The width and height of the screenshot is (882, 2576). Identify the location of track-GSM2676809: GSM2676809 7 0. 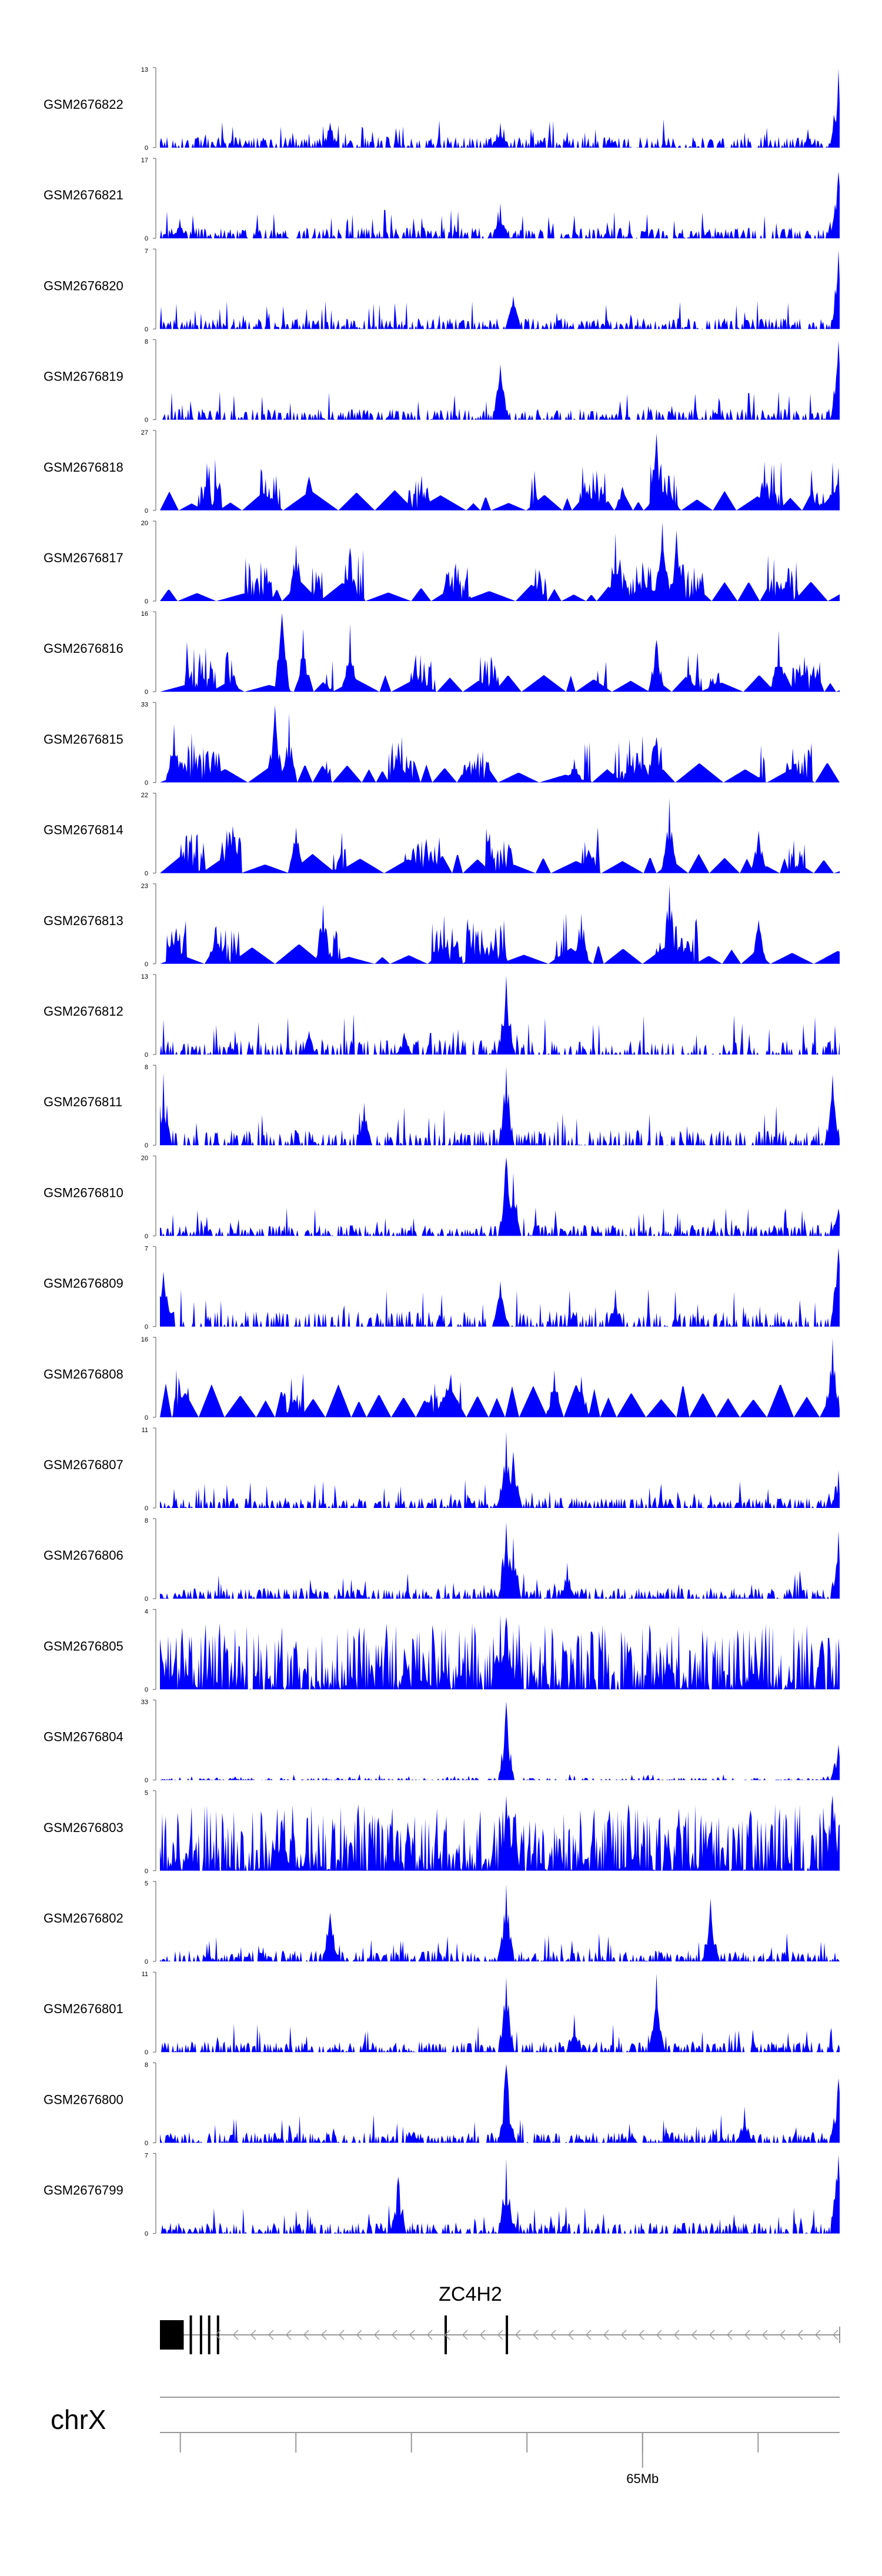
(442, 1288).